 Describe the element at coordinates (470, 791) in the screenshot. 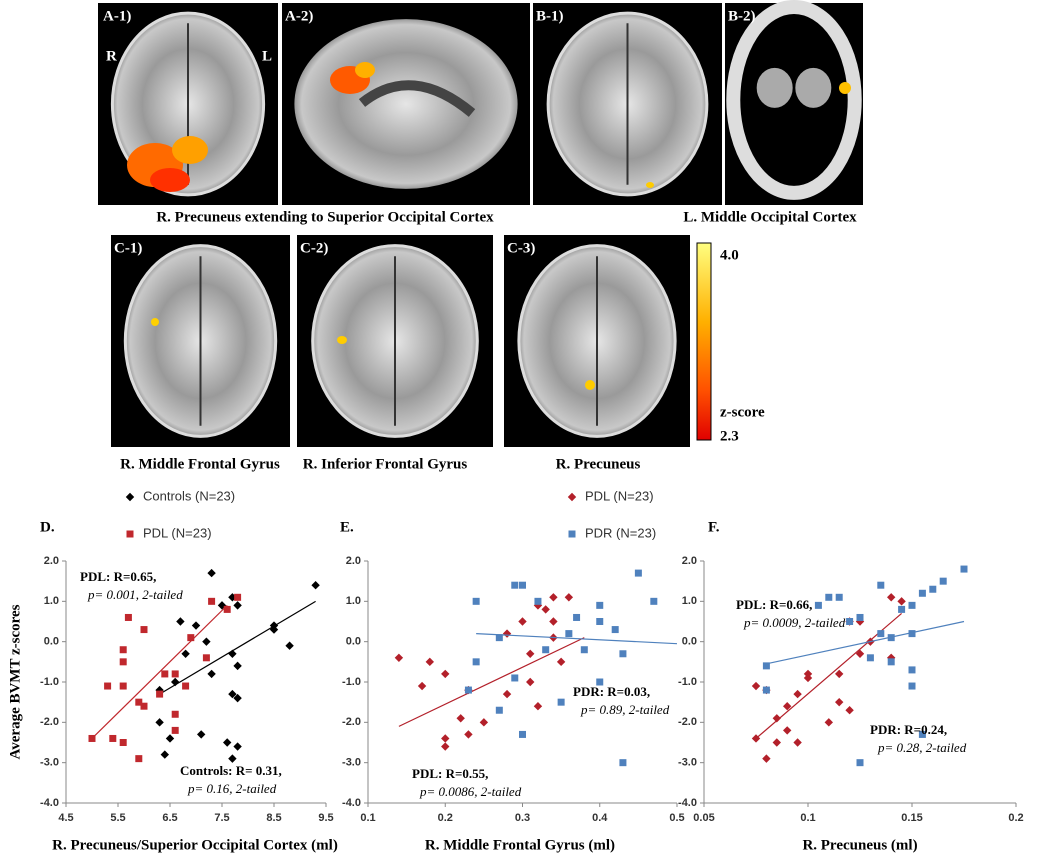

I see `annotation: p= 0.0086, 2-tailed` at that location.